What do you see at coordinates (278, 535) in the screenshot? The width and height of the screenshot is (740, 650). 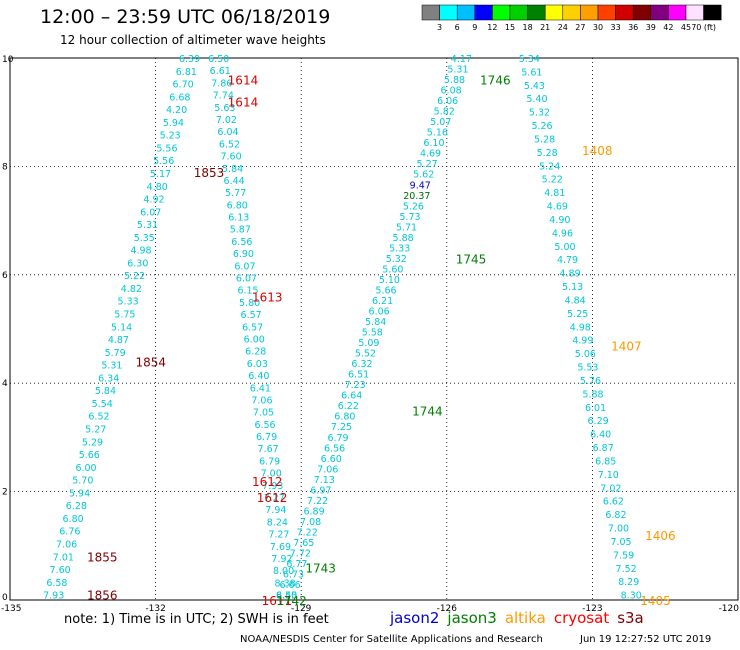 I see `wave-height-value: 7.27` at bounding box center [278, 535].